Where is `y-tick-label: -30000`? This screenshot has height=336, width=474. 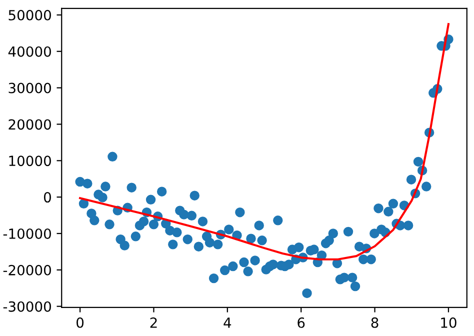 y-tick-label: -30000 is located at coordinates (27, 306).